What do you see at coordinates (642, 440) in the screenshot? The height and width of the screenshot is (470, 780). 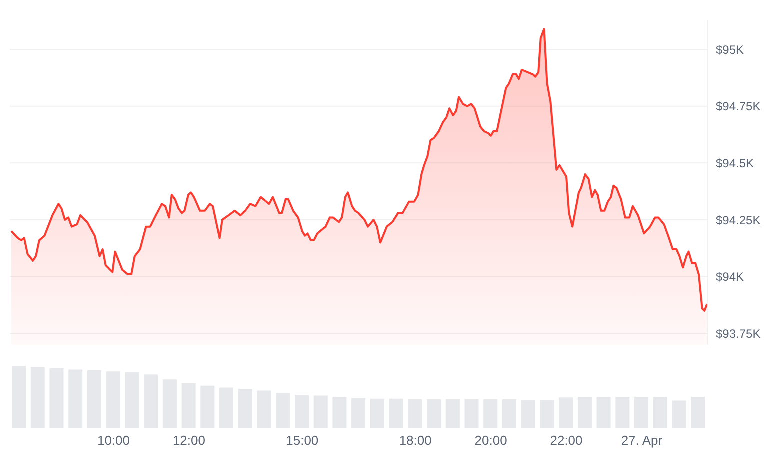 I see `x-tick-label: 27. Apr` at bounding box center [642, 440].